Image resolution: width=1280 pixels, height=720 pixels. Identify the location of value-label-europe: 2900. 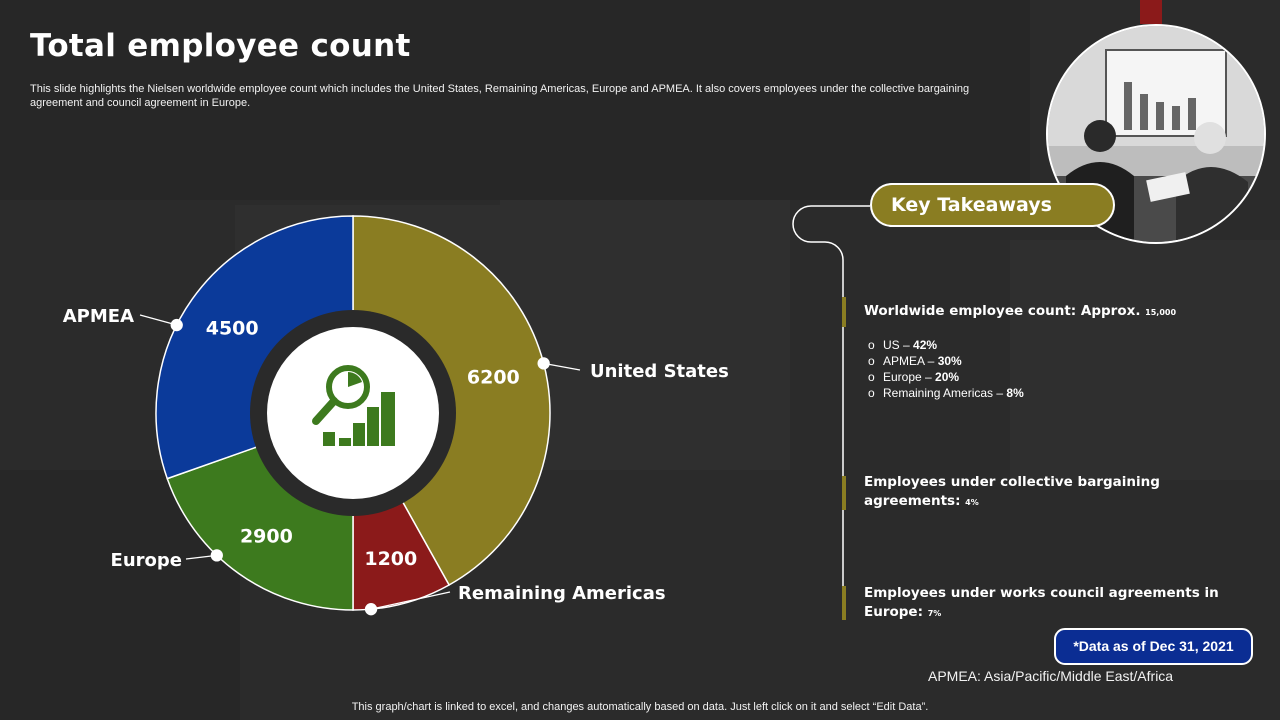
(266, 536).